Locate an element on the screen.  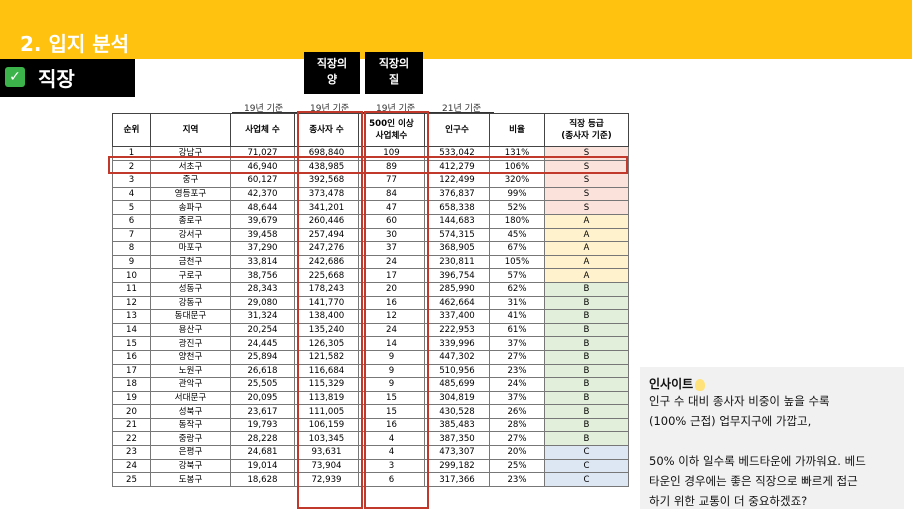
table-cell: 510,956 is located at coordinates (457, 371).